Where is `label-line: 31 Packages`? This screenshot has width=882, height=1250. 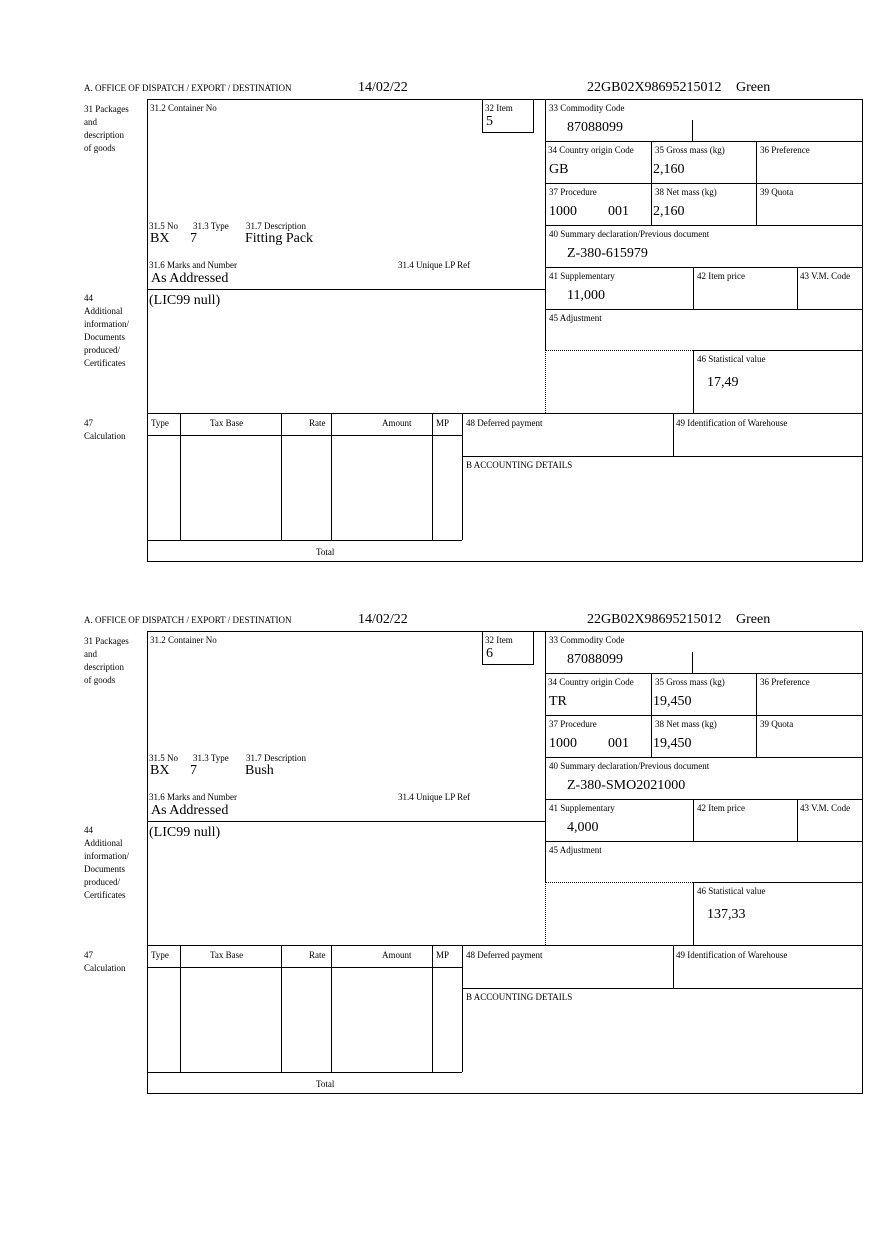 label-line: 31 Packages is located at coordinates (106, 109).